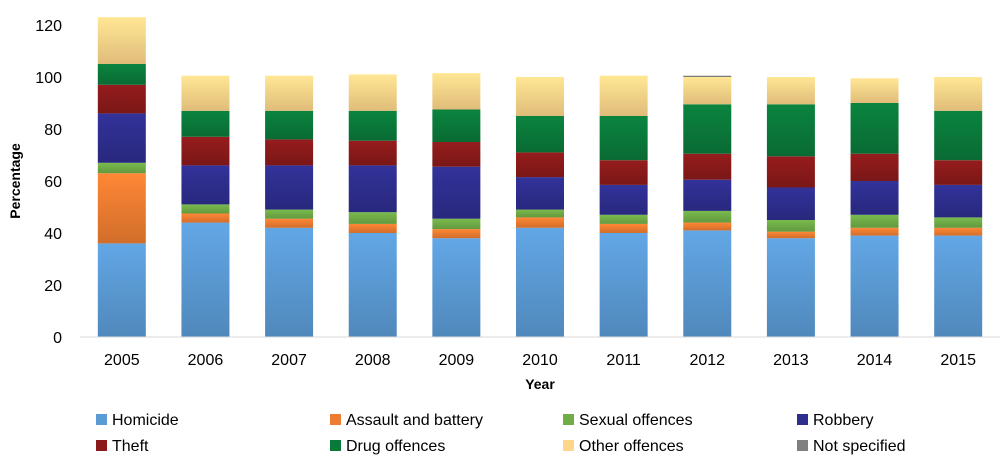 The width and height of the screenshot is (1003, 466). Describe the element at coordinates (958, 201) in the screenshot. I see `bar-segment-robbery-2015` at that location.